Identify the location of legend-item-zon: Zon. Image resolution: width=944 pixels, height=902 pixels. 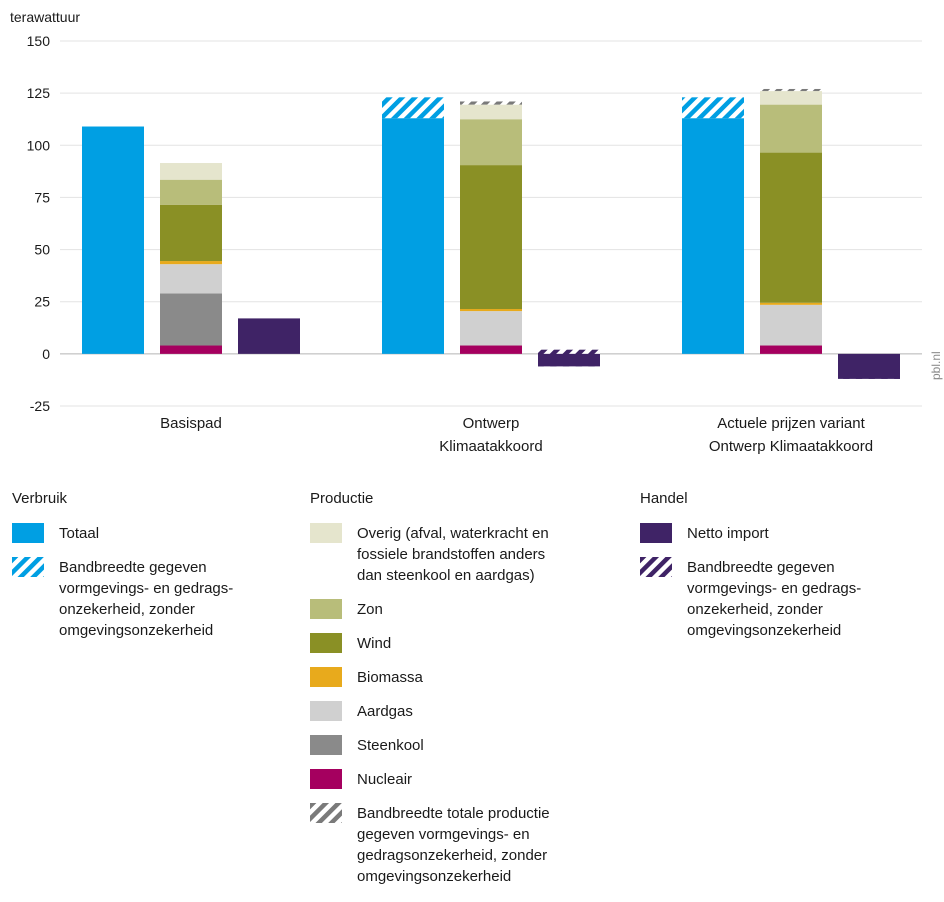
(460, 609).